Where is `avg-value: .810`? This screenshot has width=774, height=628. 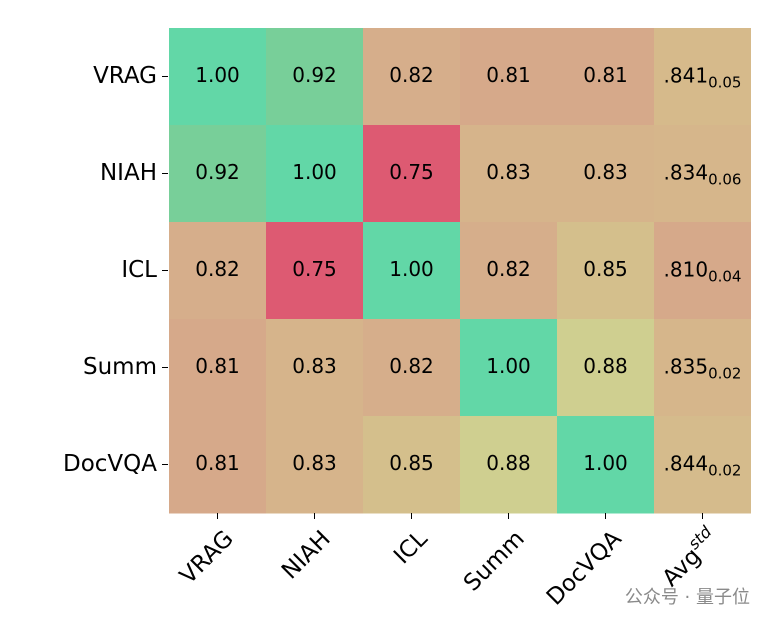
avg-value: .810 is located at coordinates (686, 269).